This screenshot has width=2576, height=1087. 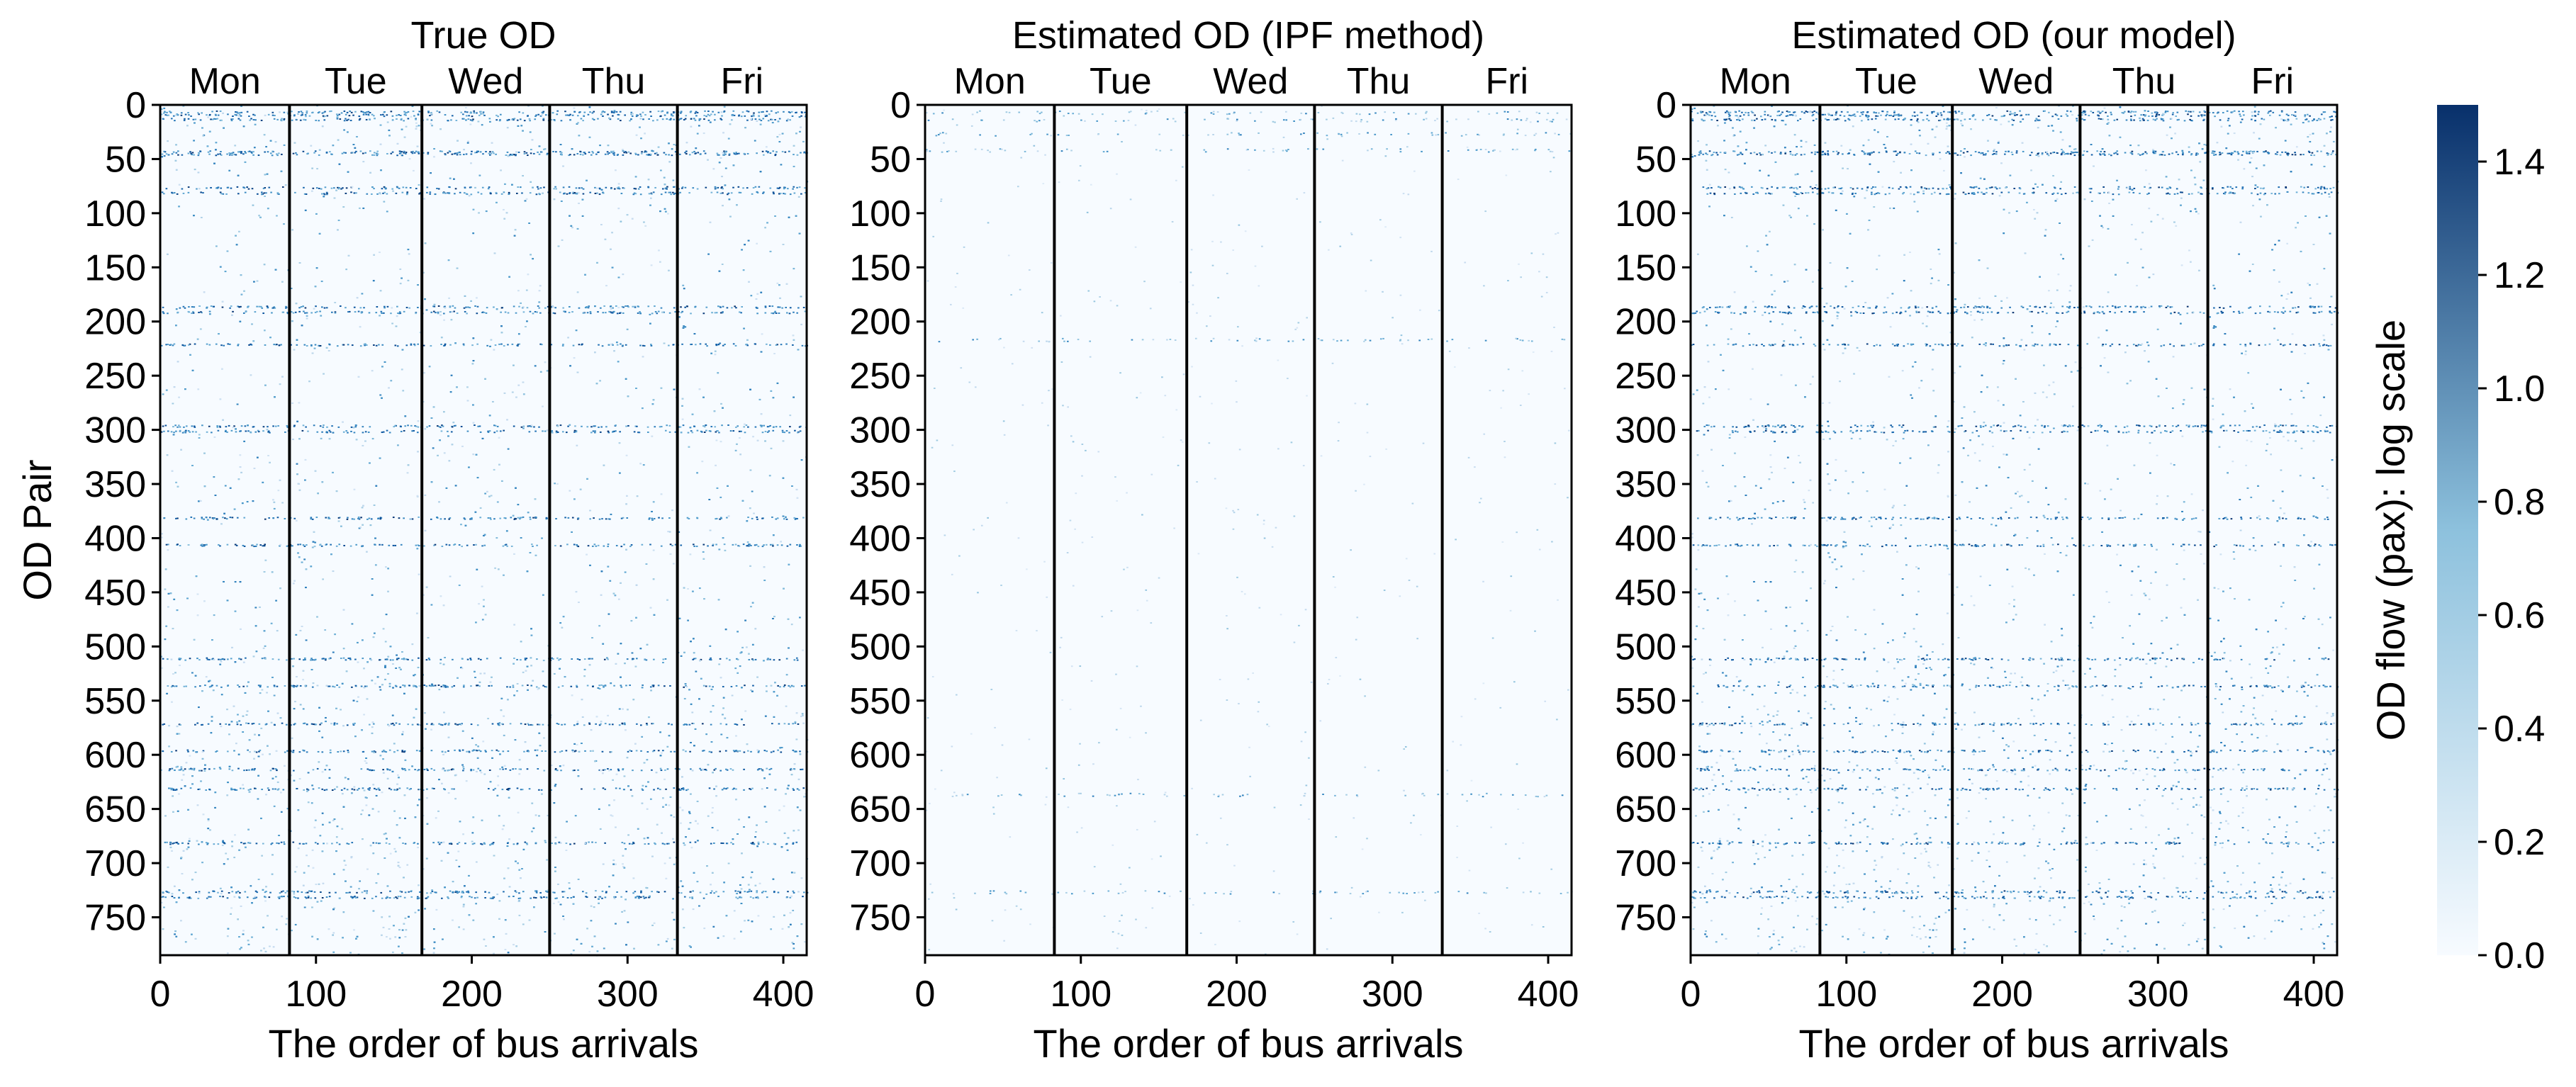 What do you see at coordinates (2519, 955) in the screenshot?
I see `colorbar-tick-label: 0.0` at bounding box center [2519, 955].